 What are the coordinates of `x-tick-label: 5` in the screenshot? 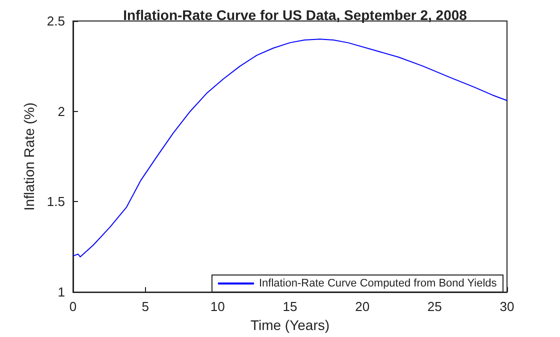 It's located at (145, 306).